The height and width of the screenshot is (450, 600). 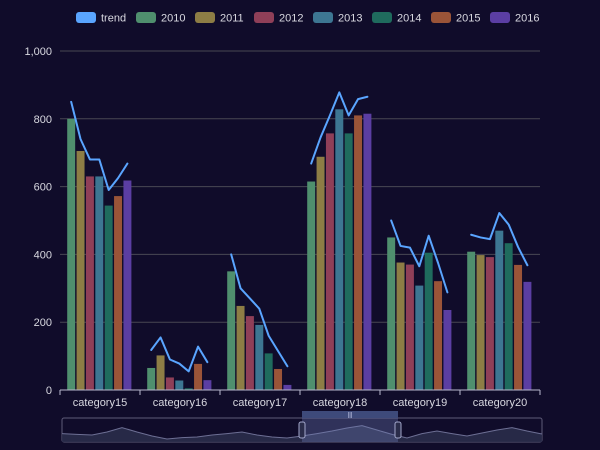 What do you see at coordinates (43, 188) in the screenshot?
I see `y-tick-label: 600` at bounding box center [43, 188].